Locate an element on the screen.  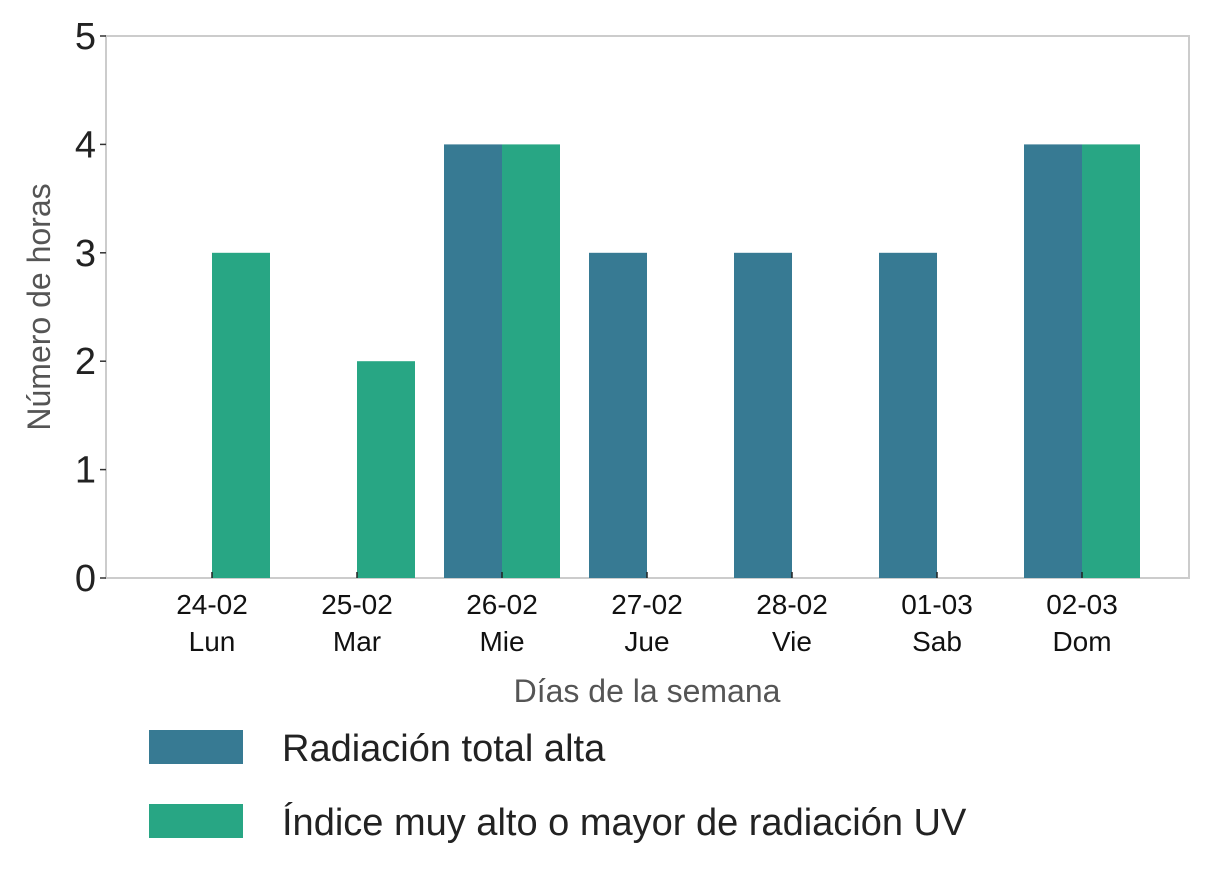
legend-label-2: Índice muy alto o mayor de radiación UV is located at coordinates (624, 822).